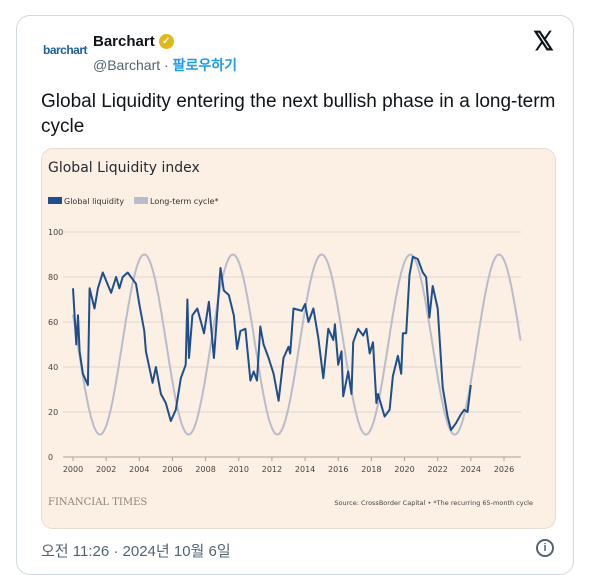 This screenshot has width=603, height=575. I want to click on legend-swatch-cycle, so click(141, 200).